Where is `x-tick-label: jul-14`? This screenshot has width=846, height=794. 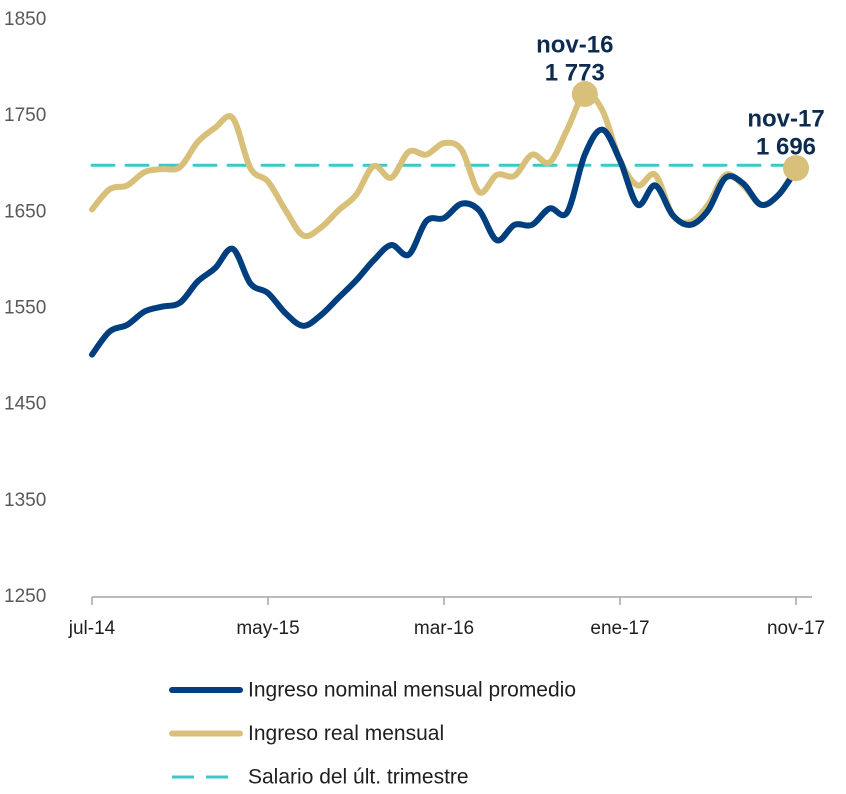 x-tick-label: jul-14 is located at coordinates (92, 628).